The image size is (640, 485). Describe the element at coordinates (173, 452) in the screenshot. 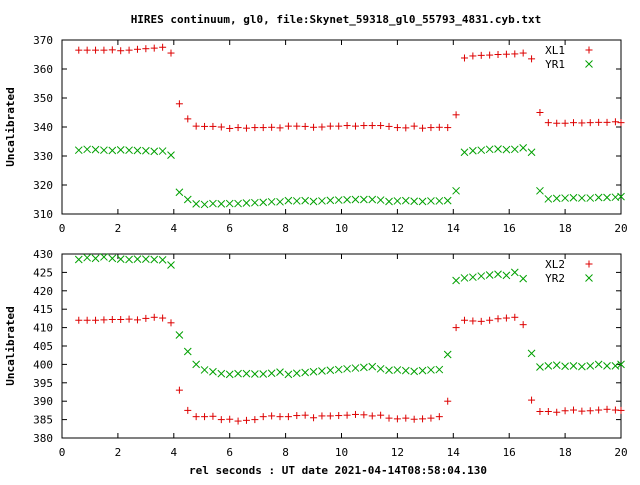

I see `x-tick-label: 4` at that location.